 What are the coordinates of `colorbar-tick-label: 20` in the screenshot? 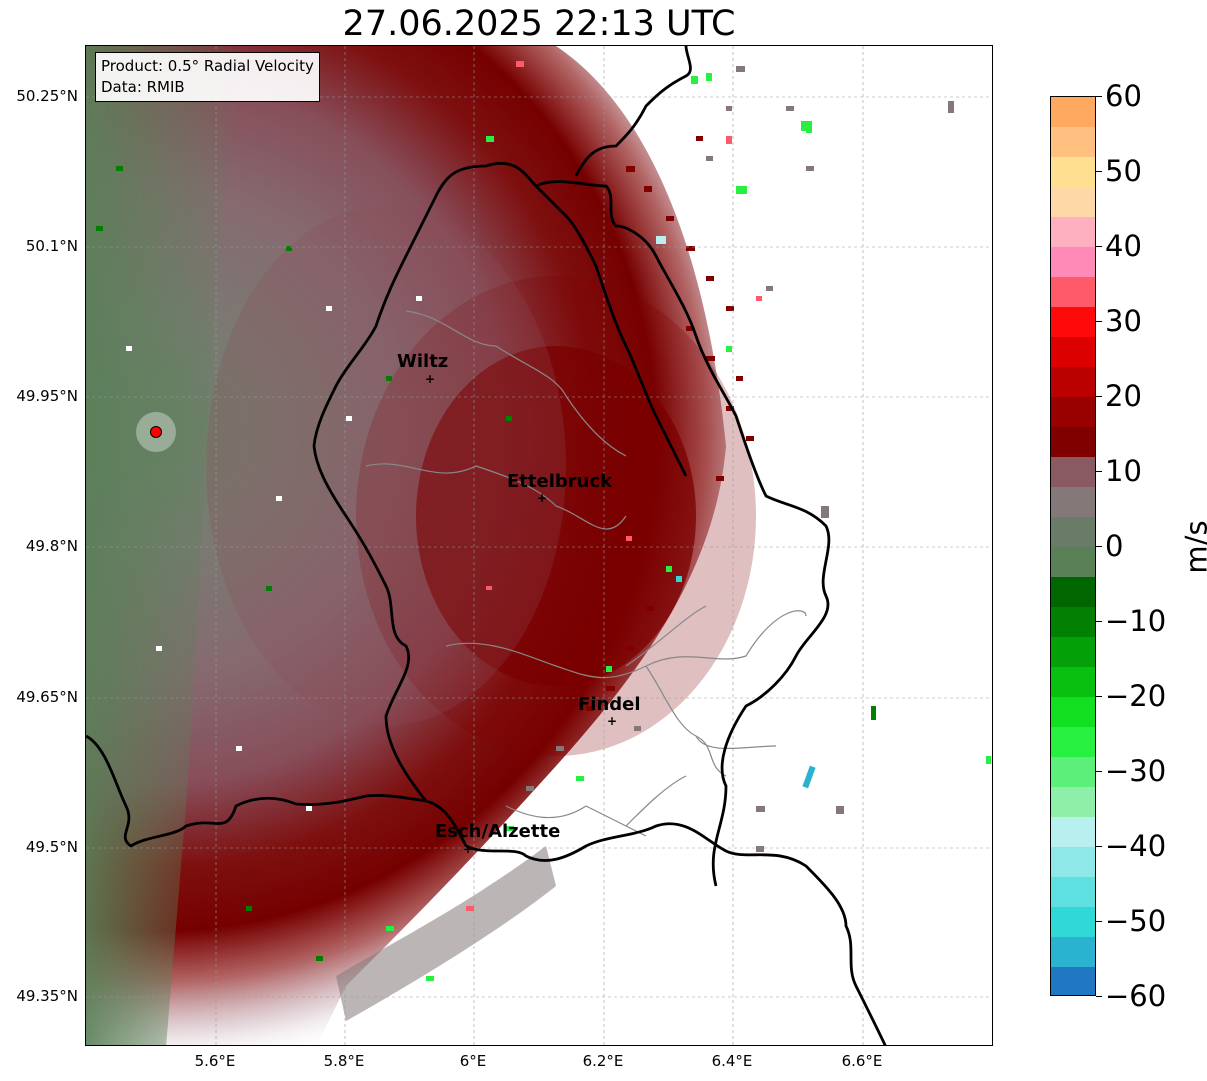 It's located at (1123, 396).